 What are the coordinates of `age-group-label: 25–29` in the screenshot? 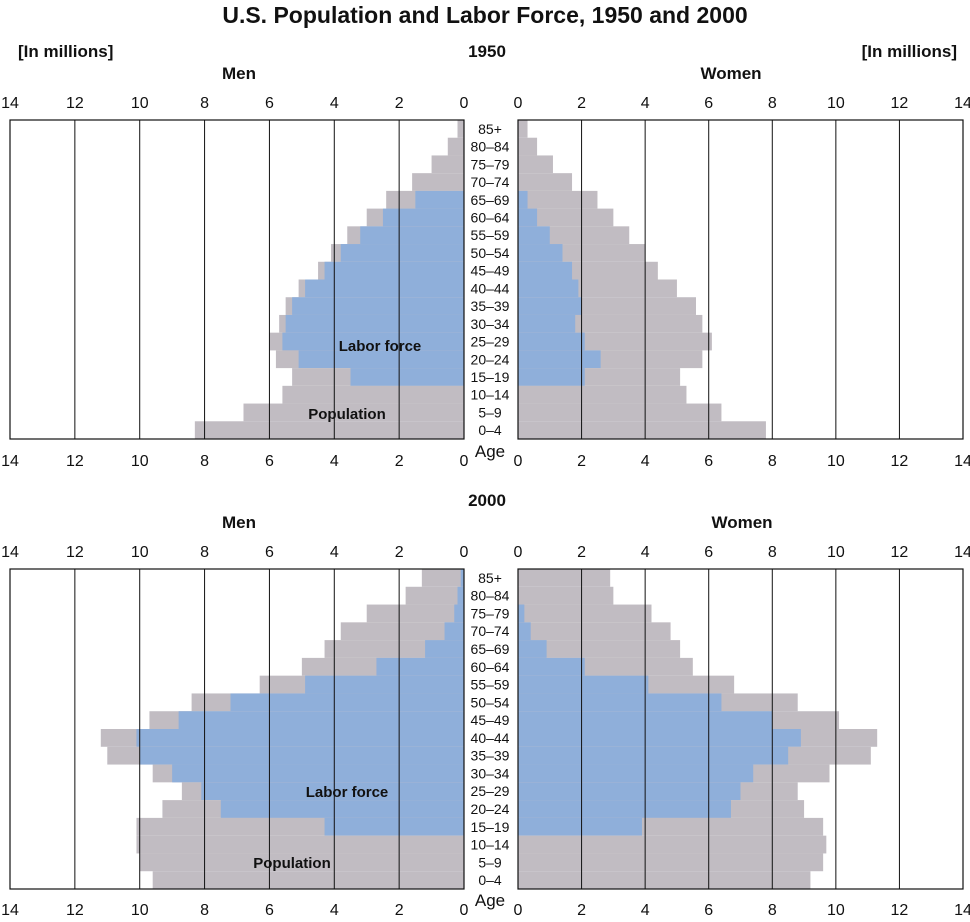 It's located at (490, 342).